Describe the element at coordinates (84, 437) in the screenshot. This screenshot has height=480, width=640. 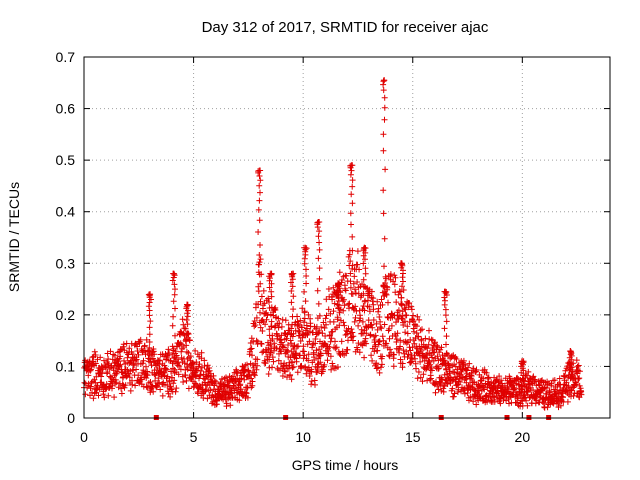
I see `x-tick-label: 0` at that location.